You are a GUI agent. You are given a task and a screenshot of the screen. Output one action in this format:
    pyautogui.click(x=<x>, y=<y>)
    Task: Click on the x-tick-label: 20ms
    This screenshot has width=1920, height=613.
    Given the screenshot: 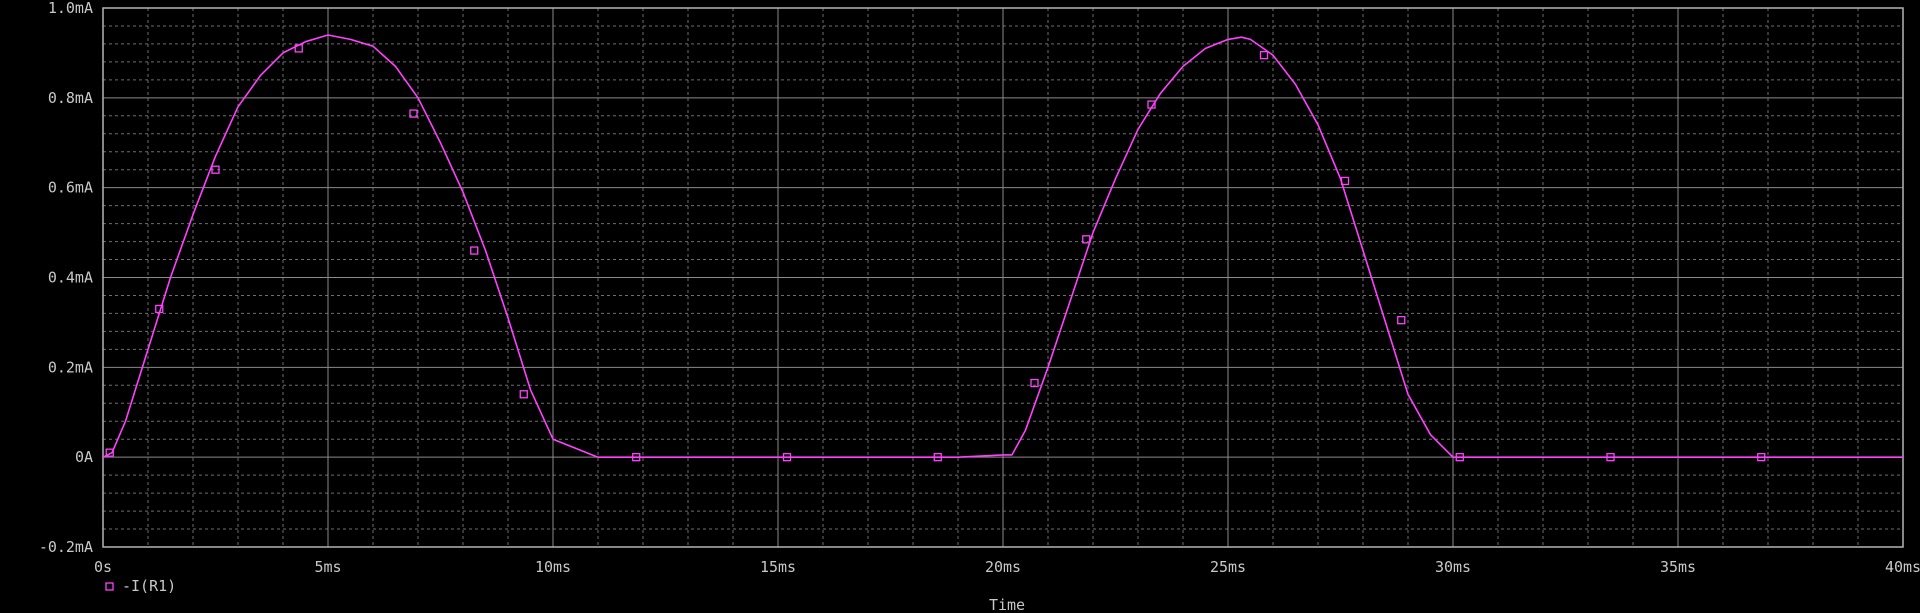 What is the action you would take?
    pyautogui.click(x=1003, y=567)
    